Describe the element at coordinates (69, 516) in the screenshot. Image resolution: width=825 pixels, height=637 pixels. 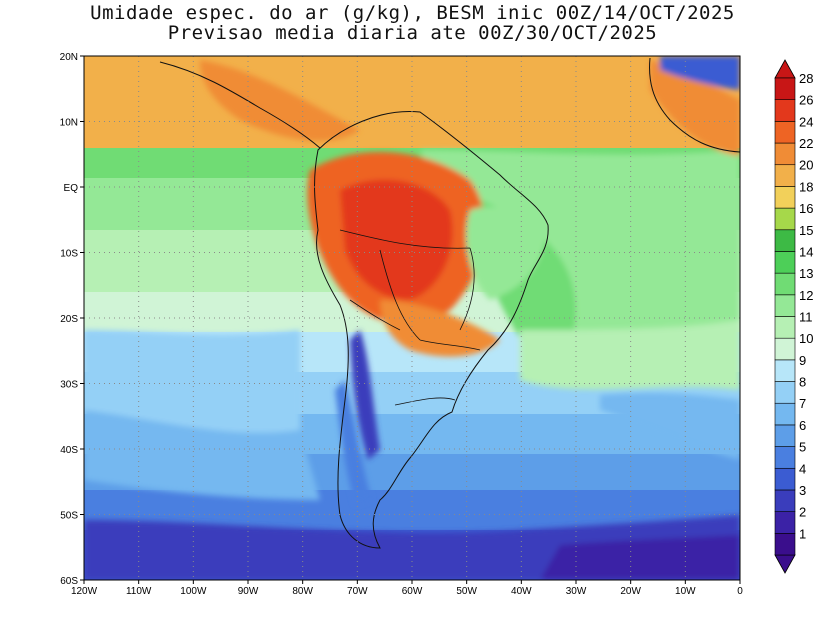
I see `lat-label: 50S` at that location.